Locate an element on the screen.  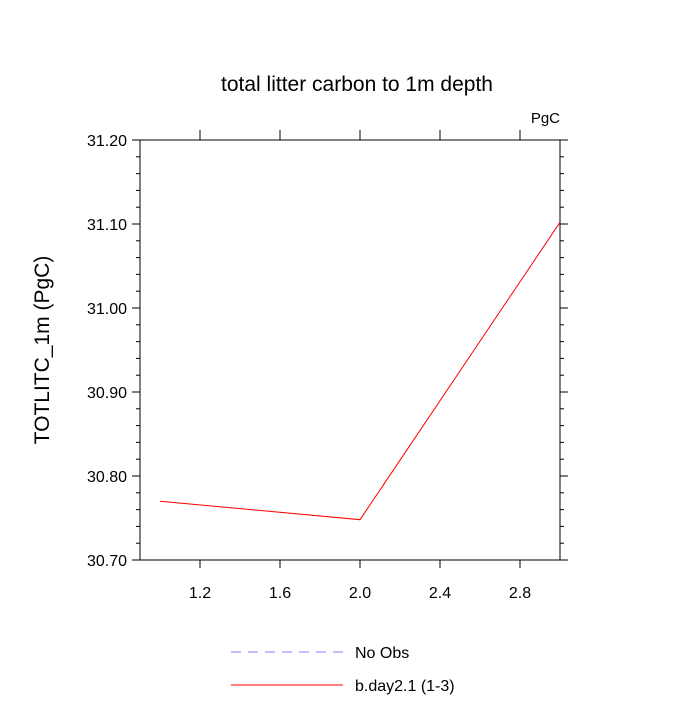
legend-label: No Obs is located at coordinates (382, 653).